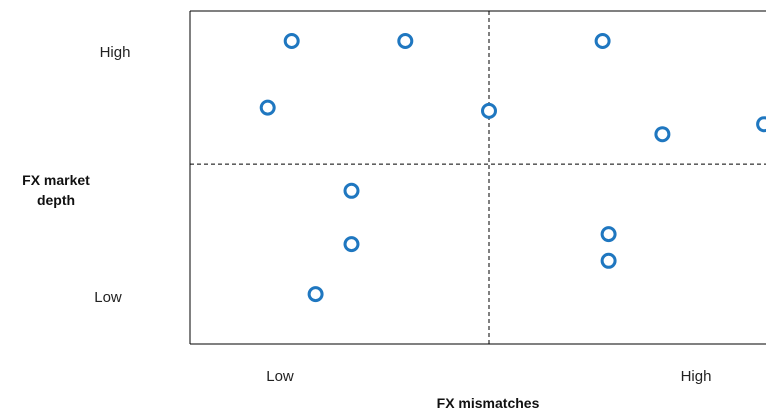 This screenshot has height=410, width=766. What do you see at coordinates (696, 376) in the screenshot?
I see `x-tick-high: High` at bounding box center [696, 376].